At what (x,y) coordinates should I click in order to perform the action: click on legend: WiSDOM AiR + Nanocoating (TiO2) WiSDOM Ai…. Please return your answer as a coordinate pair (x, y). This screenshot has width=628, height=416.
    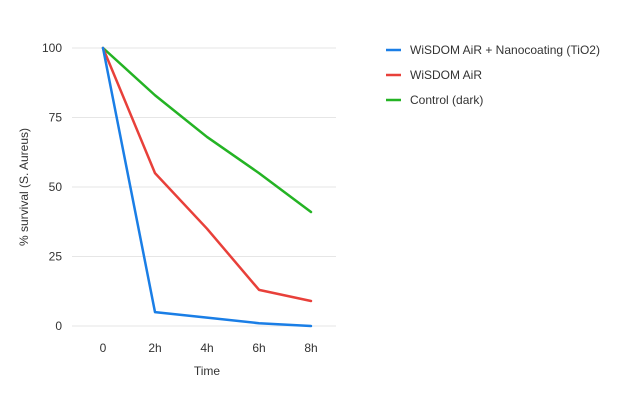
    Looking at the image, I should click on (493, 75).